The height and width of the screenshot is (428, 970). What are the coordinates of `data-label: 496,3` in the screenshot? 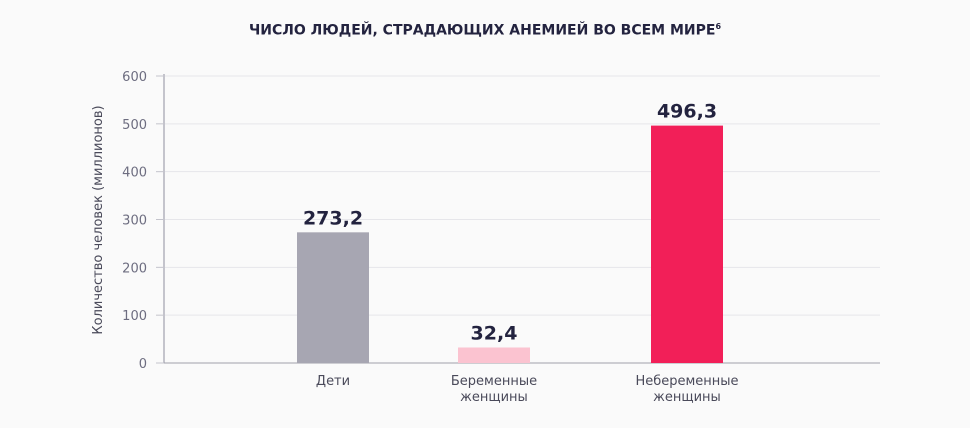 It's located at (687, 112).